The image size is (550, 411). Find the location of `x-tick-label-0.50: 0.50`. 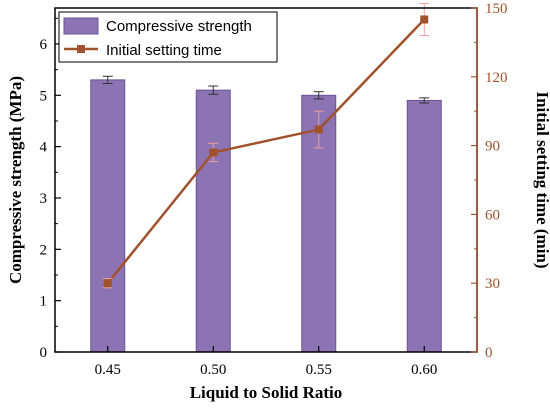

x-tick-label-0.50: 0.50 is located at coordinates (213, 370).